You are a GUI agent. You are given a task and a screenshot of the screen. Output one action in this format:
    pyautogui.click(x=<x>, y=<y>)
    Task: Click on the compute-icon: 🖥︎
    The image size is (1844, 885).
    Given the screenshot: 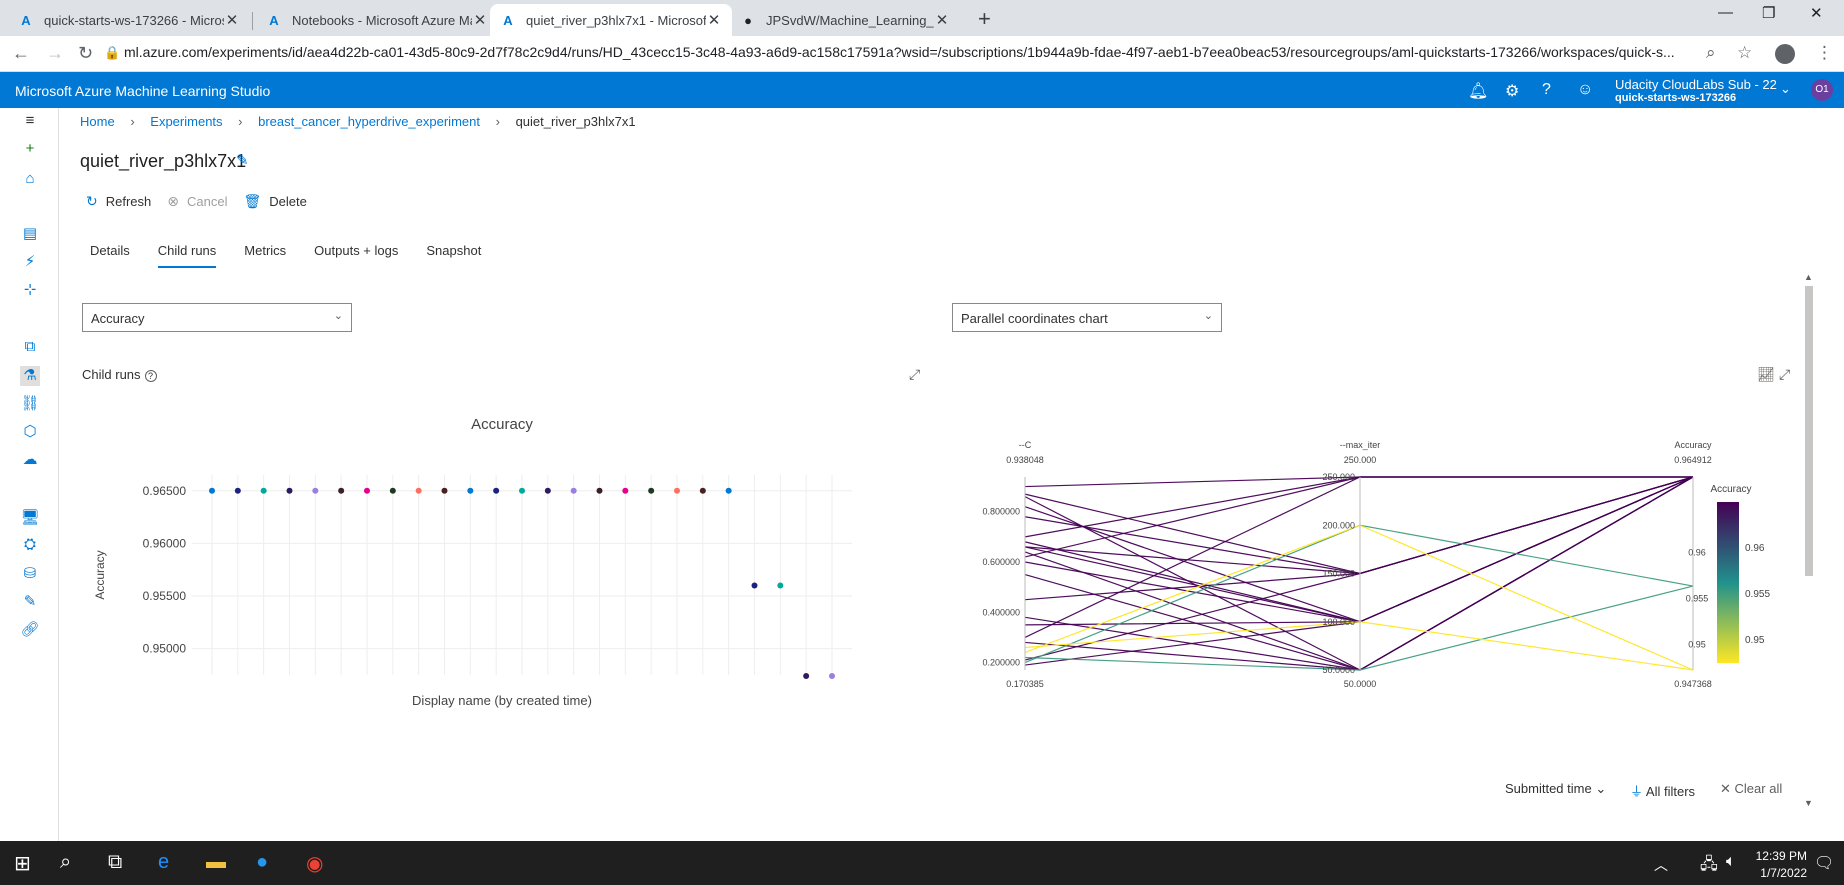 What is the action you would take?
    pyautogui.click(x=30, y=517)
    